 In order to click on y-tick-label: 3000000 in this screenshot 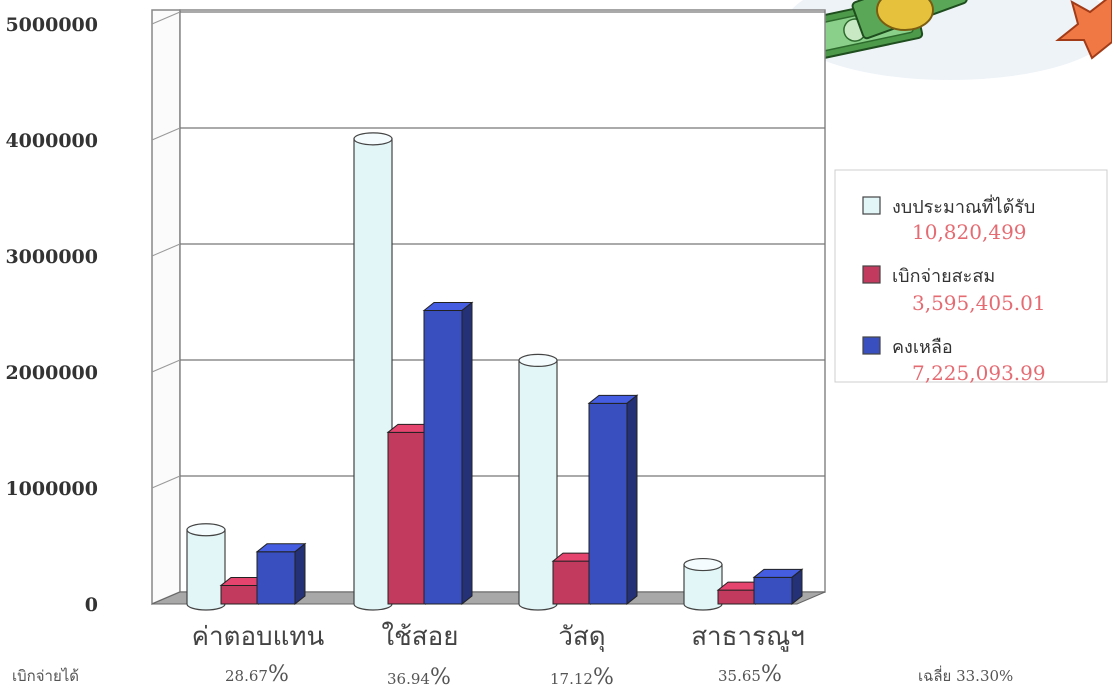, I will do `click(51, 257)`.